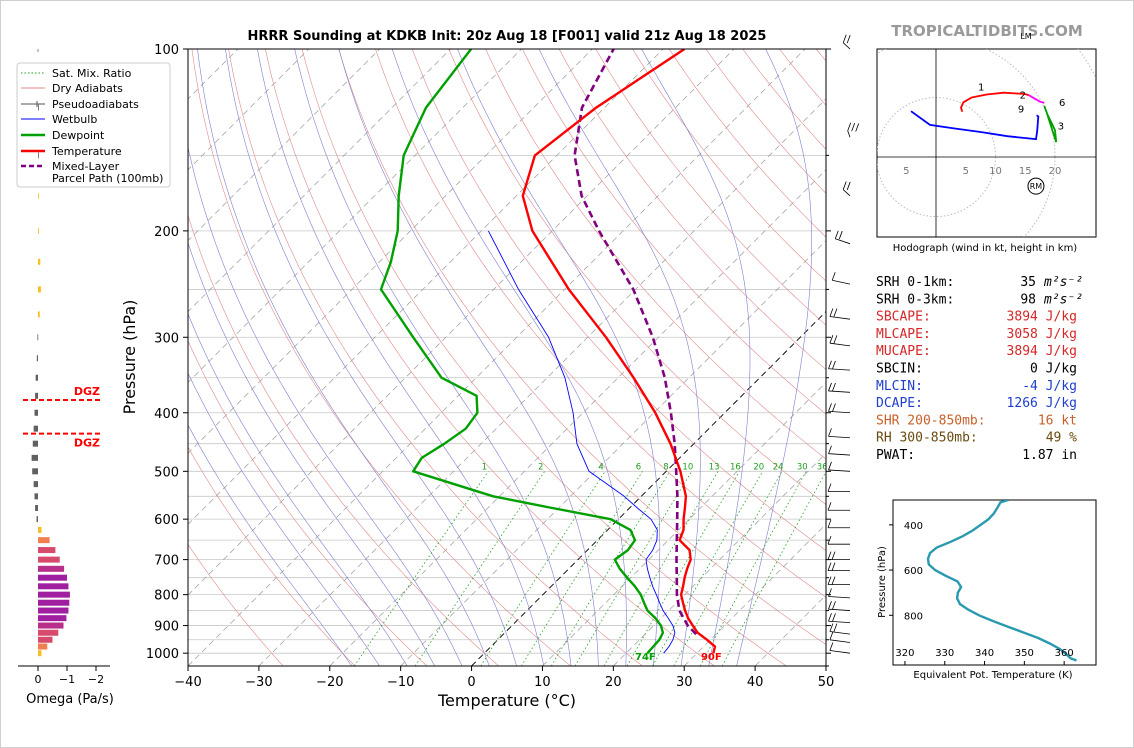 This screenshot has width=1134, height=748. What do you see at coordinates (895, 455) in the screenshot?
I see `stat-label: PWAT:` at bounding box center [895, 455].